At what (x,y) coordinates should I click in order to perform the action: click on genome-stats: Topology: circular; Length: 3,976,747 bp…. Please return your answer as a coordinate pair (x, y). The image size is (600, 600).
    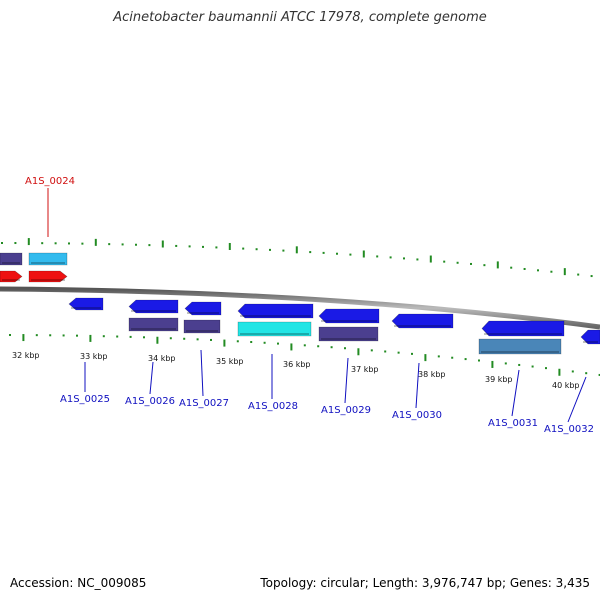
    Looking at the image, I should click on (425, 583).